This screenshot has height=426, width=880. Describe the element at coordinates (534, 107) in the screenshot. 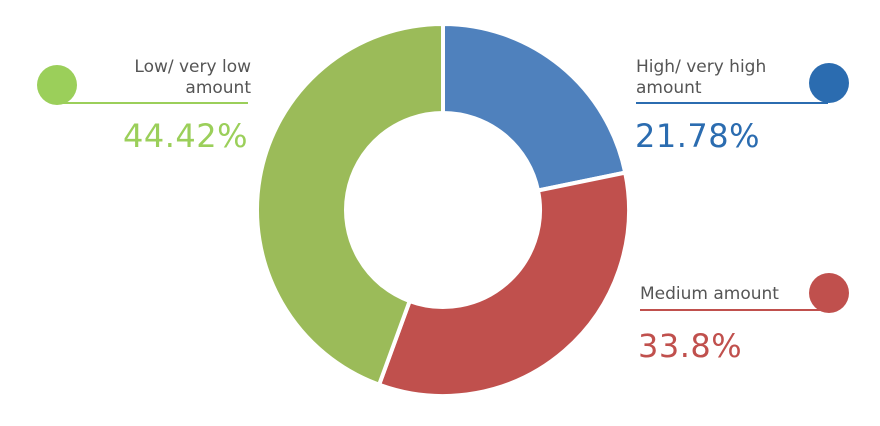

I see `slice-high` at that location.